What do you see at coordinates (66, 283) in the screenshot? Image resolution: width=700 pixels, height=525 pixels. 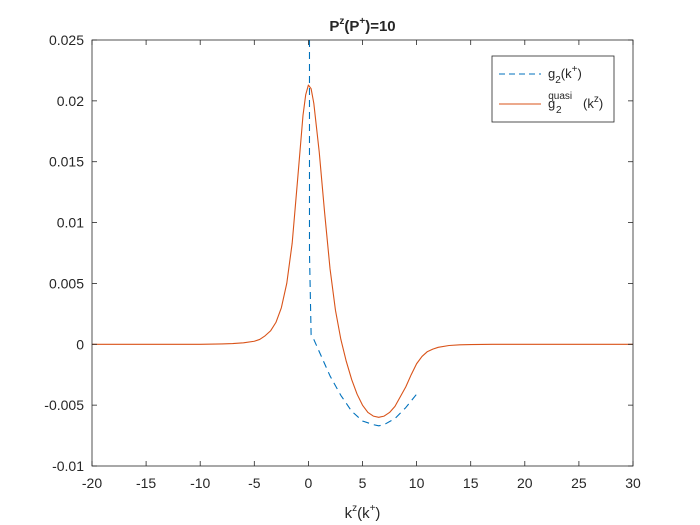 I see `y-tick-label: 0.005` at bounding box center [66, 283].